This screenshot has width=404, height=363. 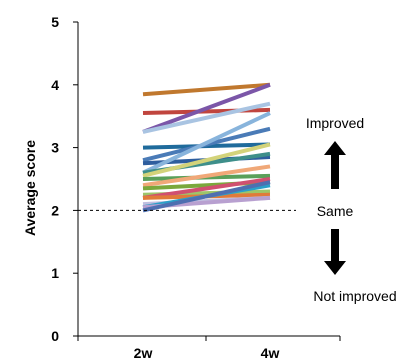 What do you see at coordinates (335, 252) in the screenshot?
I see `down-arrow-icon` at bounding box center [335, 252].